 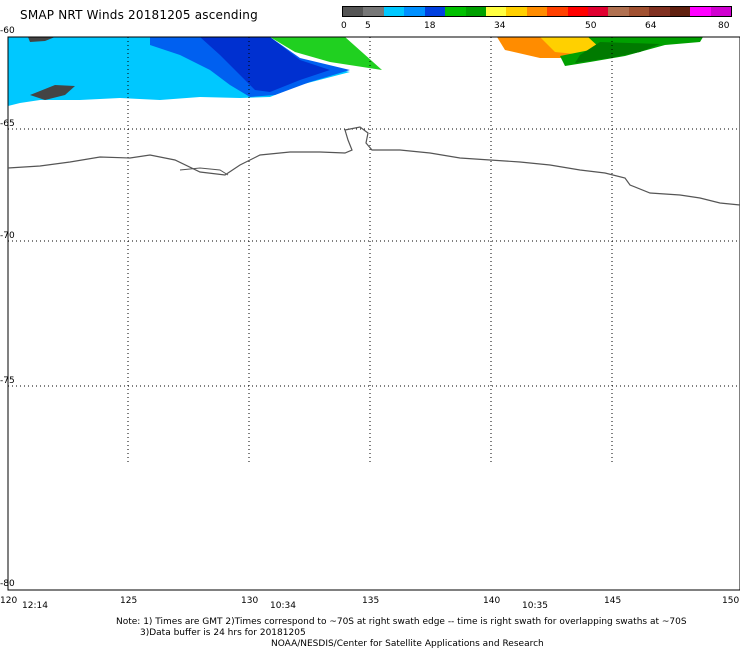 I want to click on lat-label-80: -80, so click(x=7, y=584).